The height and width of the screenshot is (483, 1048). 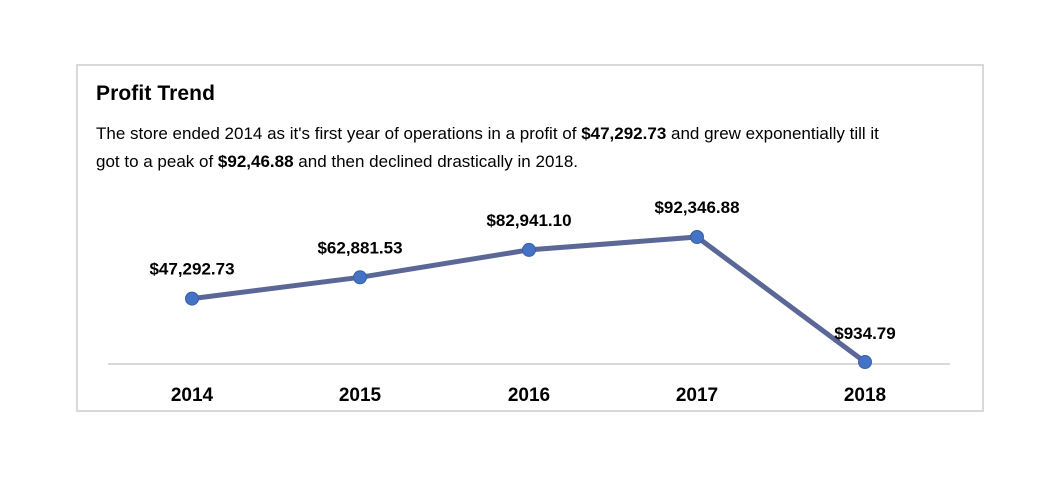 I want to click on x-tick-2016: 2016, so click(x=529, y=395).